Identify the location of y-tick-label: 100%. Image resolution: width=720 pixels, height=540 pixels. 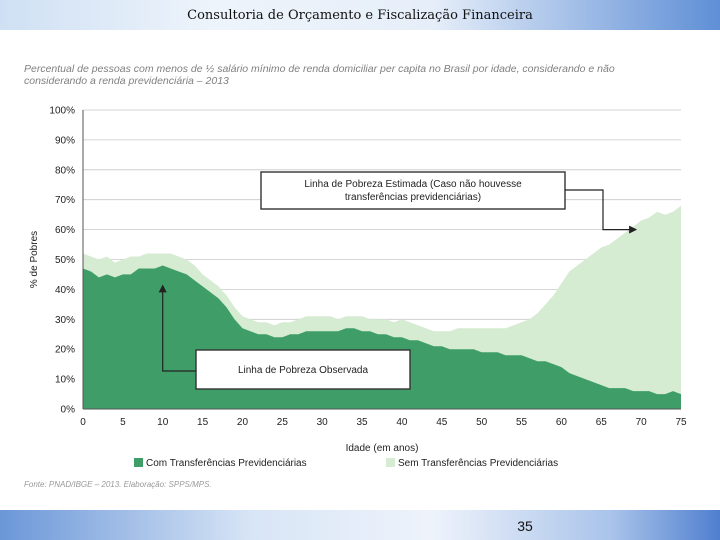
(62, 111).